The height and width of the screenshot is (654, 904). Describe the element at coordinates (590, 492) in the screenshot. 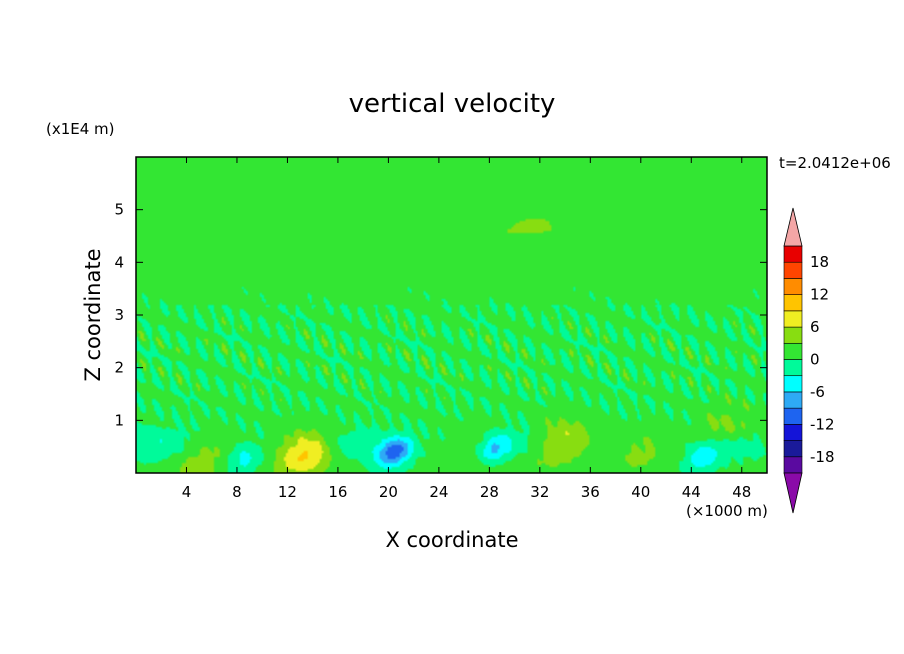

I see `x-tick-label: 36` at that location.